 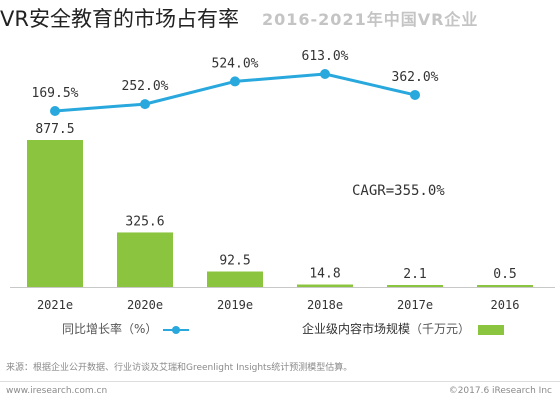 What do you see at coordinates (235, 279) in the screenshot?
I see `bar-2019e` at bounding box center [235, 279].